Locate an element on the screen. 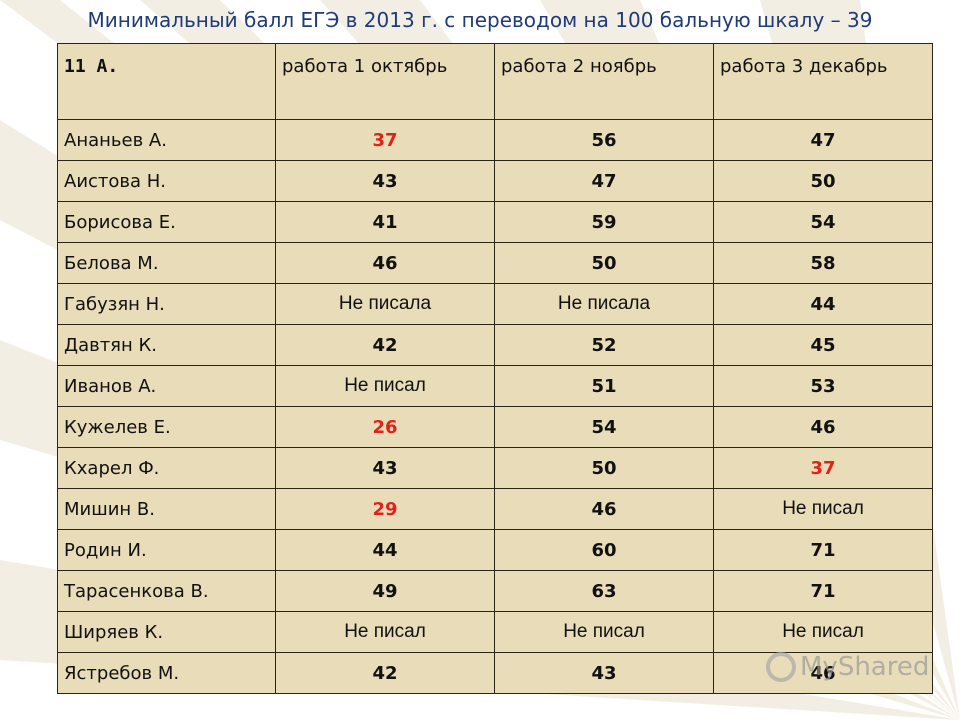  score-work-2: 54 is located at coordinates (604, 427).